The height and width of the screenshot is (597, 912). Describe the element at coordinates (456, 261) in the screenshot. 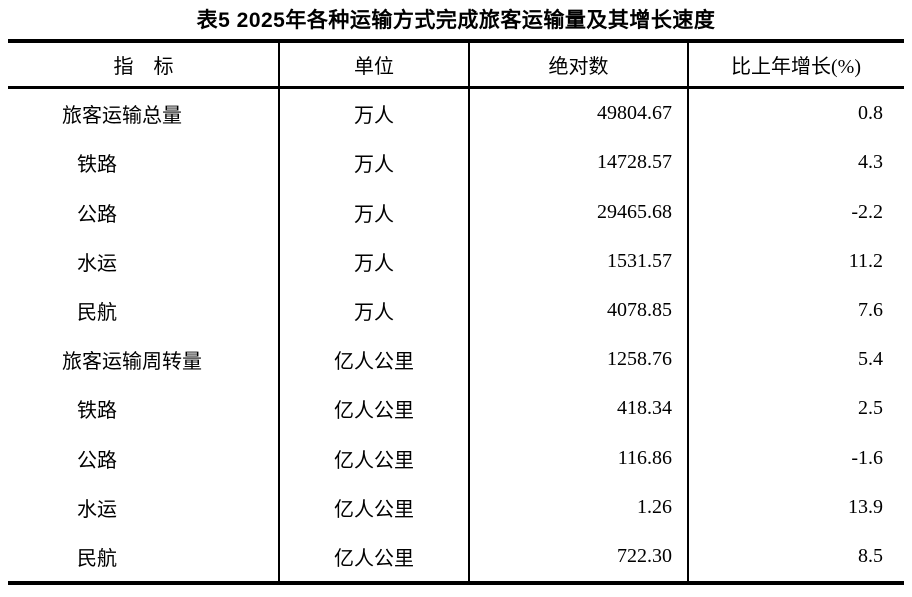

I see `table-row: 水运 万人 1531.57 11.2` at that location.